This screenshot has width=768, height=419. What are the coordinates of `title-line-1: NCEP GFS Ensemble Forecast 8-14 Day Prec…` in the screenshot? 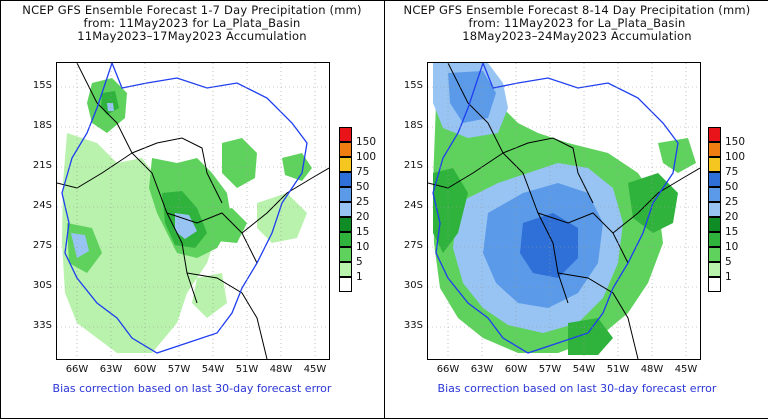 It's located at (577, 10).